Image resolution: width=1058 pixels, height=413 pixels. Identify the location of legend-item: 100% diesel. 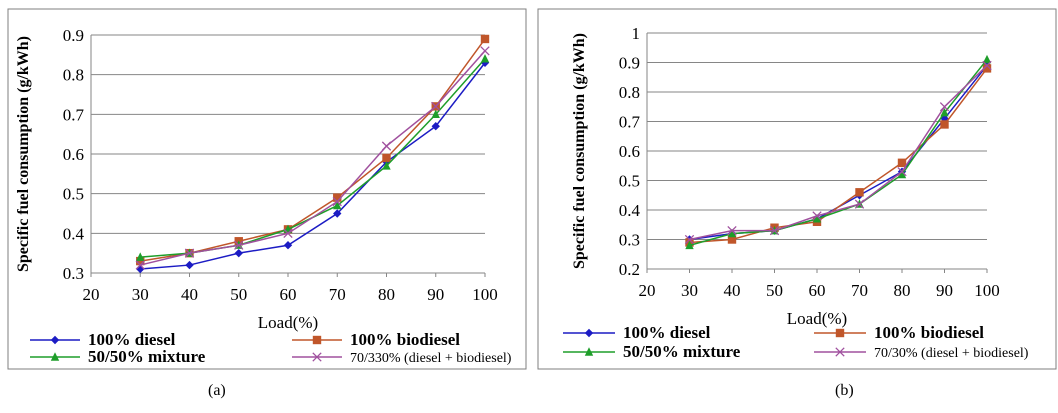
(103, 339).